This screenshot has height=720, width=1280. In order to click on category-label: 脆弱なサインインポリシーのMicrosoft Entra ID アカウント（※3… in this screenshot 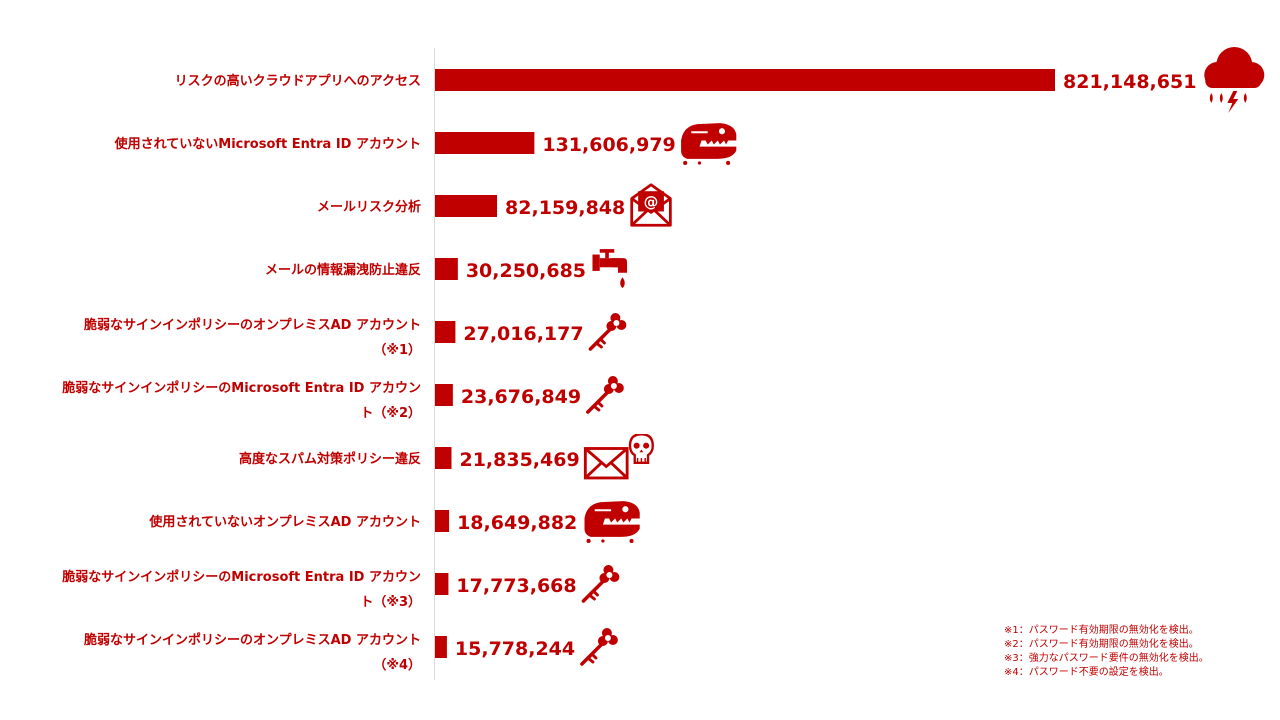, I will do `click(241, 589)`.